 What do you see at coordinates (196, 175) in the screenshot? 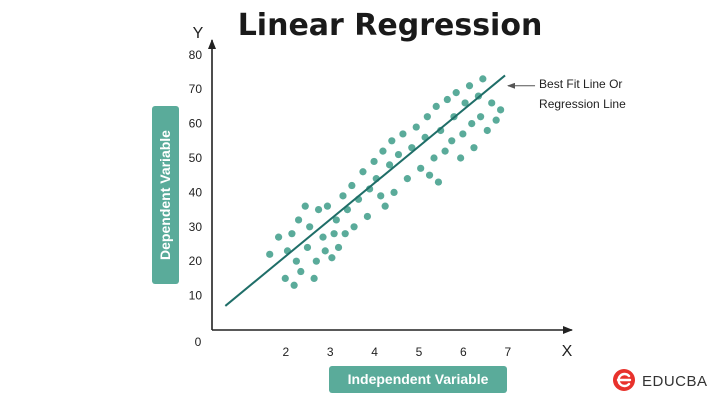
I see `y-tick-labels: 10 20 30 40 50 60 70 80` at bounding box center [196, 175].